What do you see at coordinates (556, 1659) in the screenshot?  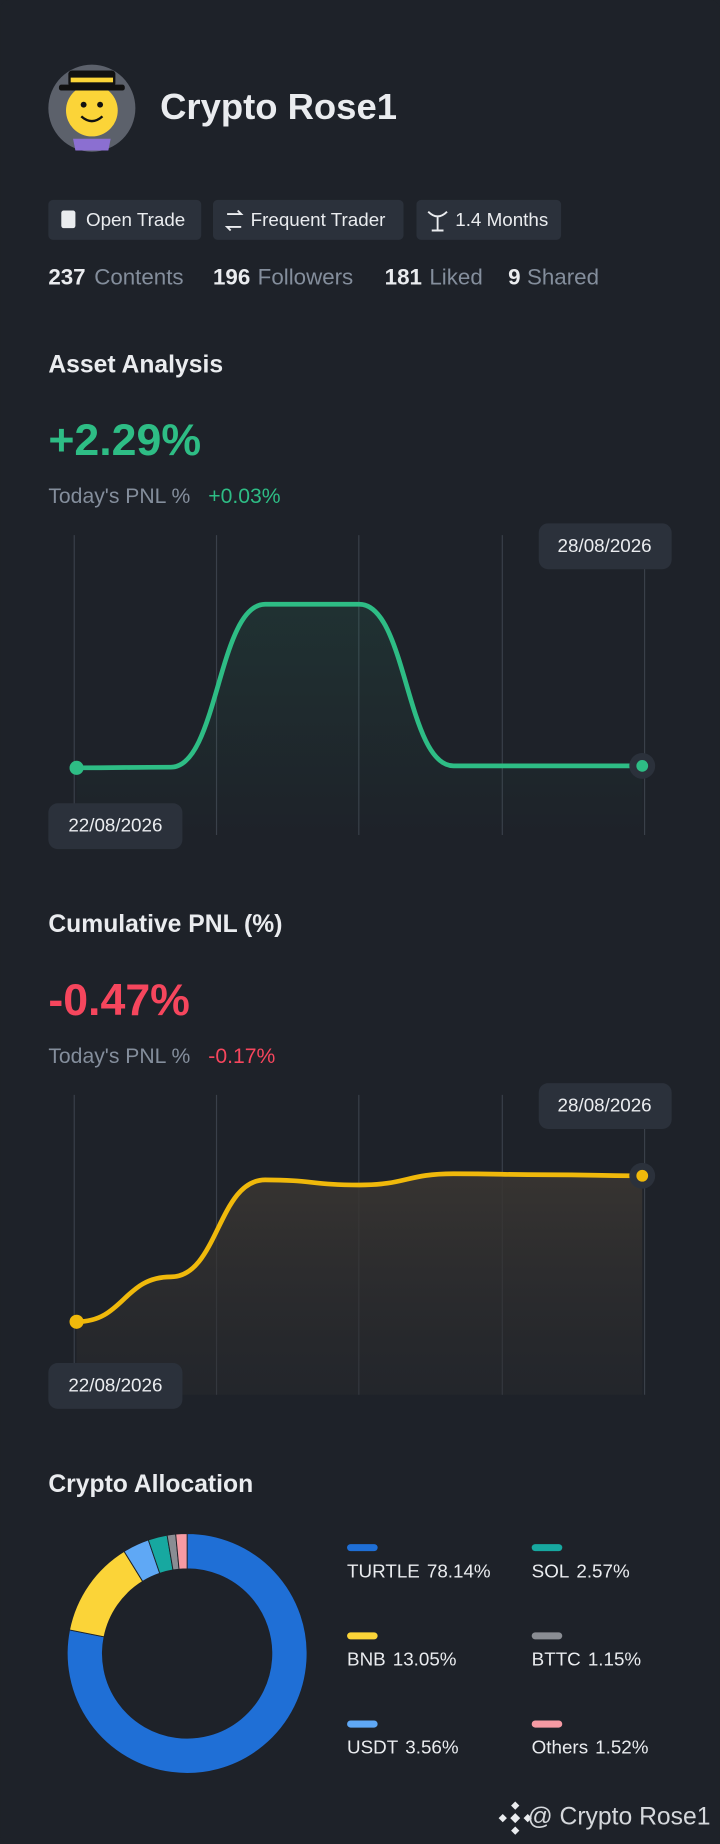 I see `legend-name: BTTC` at bounding box center [556, 1659].